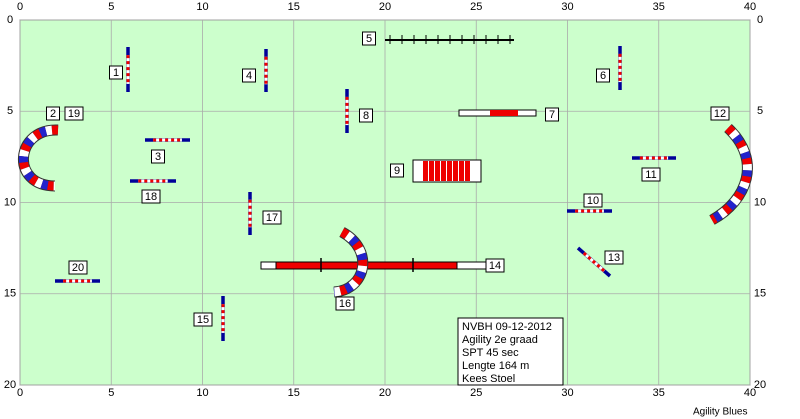 This screenshot has height=419, width=800. I want to click on obstacle-label: 9, so click(397, 171).